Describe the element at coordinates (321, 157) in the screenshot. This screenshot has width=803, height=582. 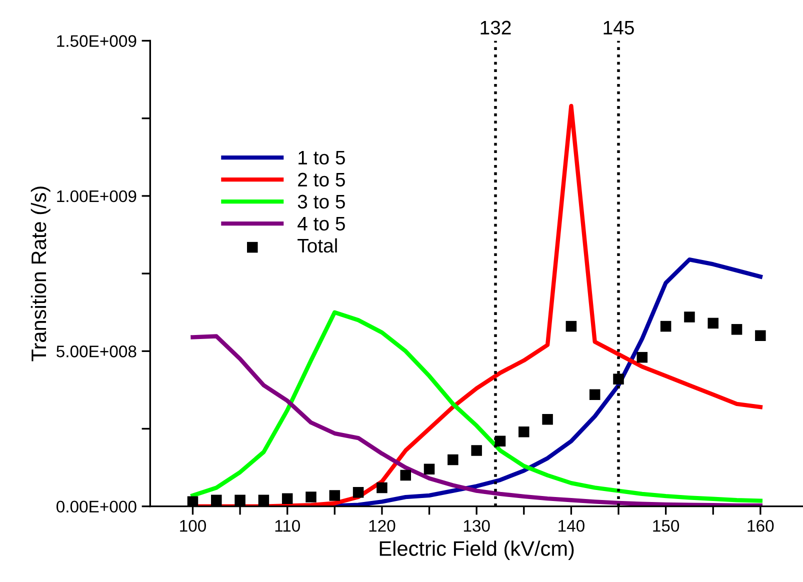
I see `legend-label: 1 to 5` at that location.